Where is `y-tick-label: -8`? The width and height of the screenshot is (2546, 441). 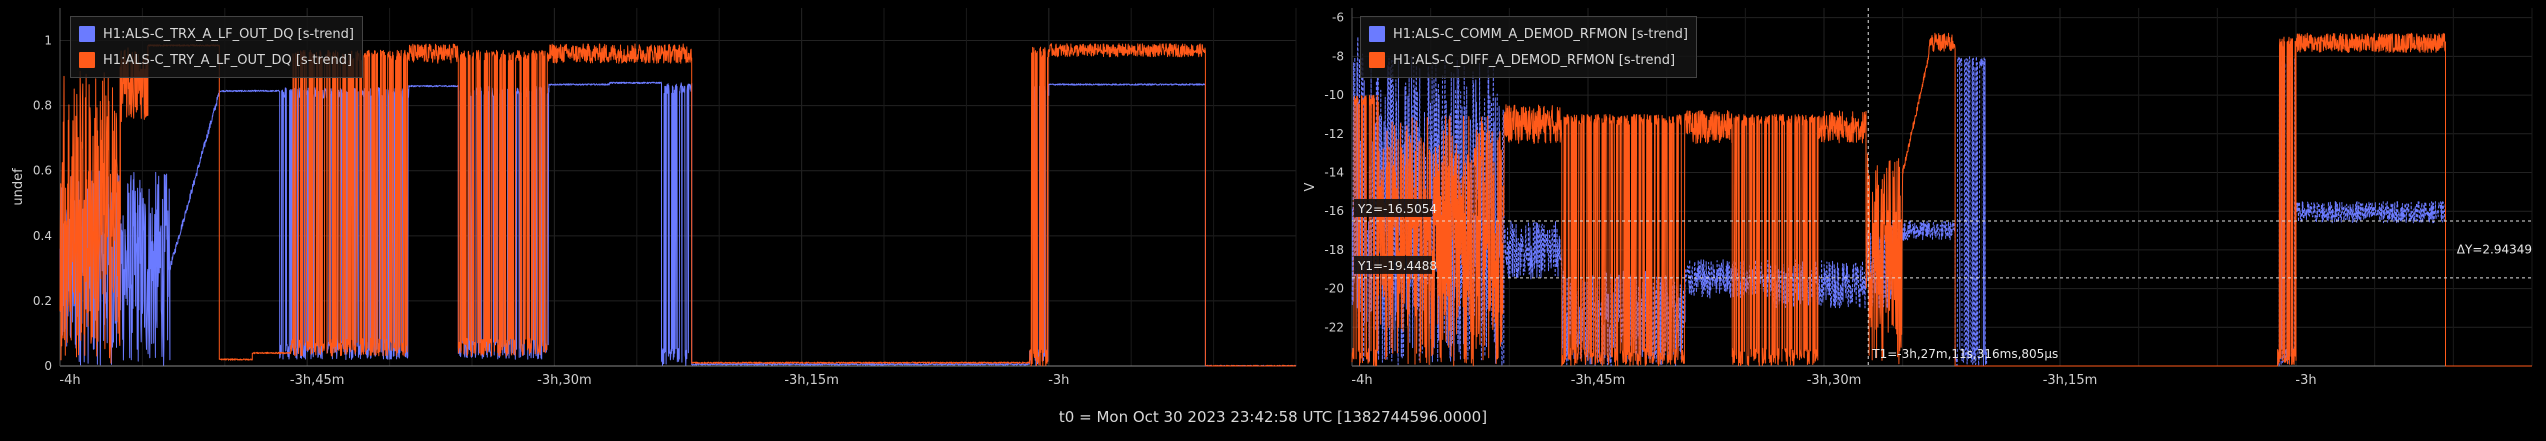 y-tick-label: -8 is located at coordinates (1338, 56).